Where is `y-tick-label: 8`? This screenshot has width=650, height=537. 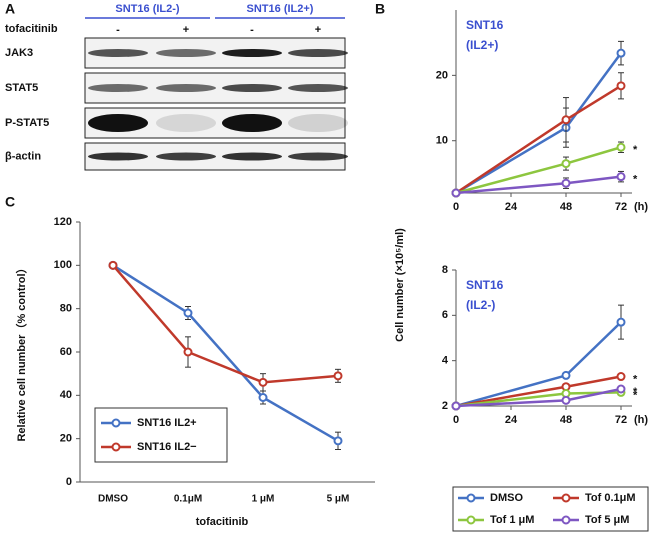 y-tick-label: 8 is located at coordinates (445, 270).